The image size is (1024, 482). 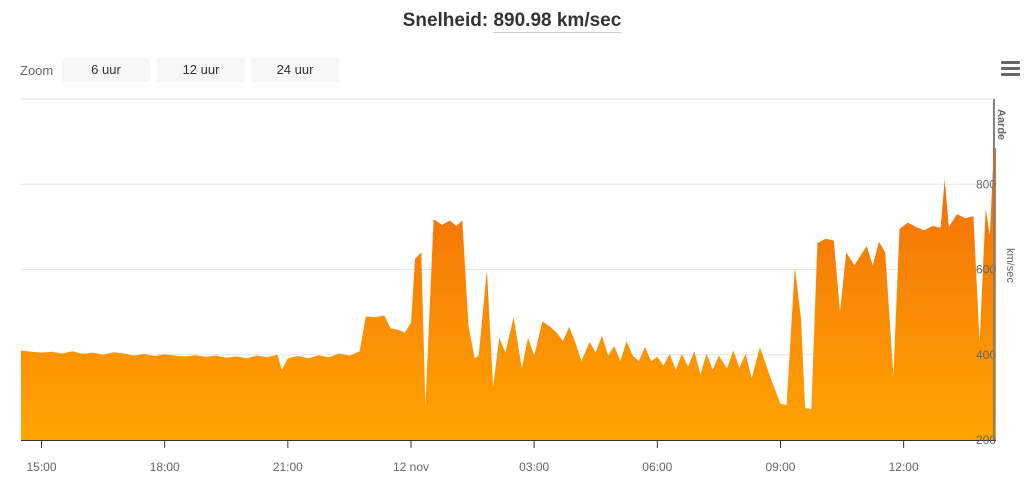 I want to click on zoom-label: Zoom, so click(x=37, y=70).